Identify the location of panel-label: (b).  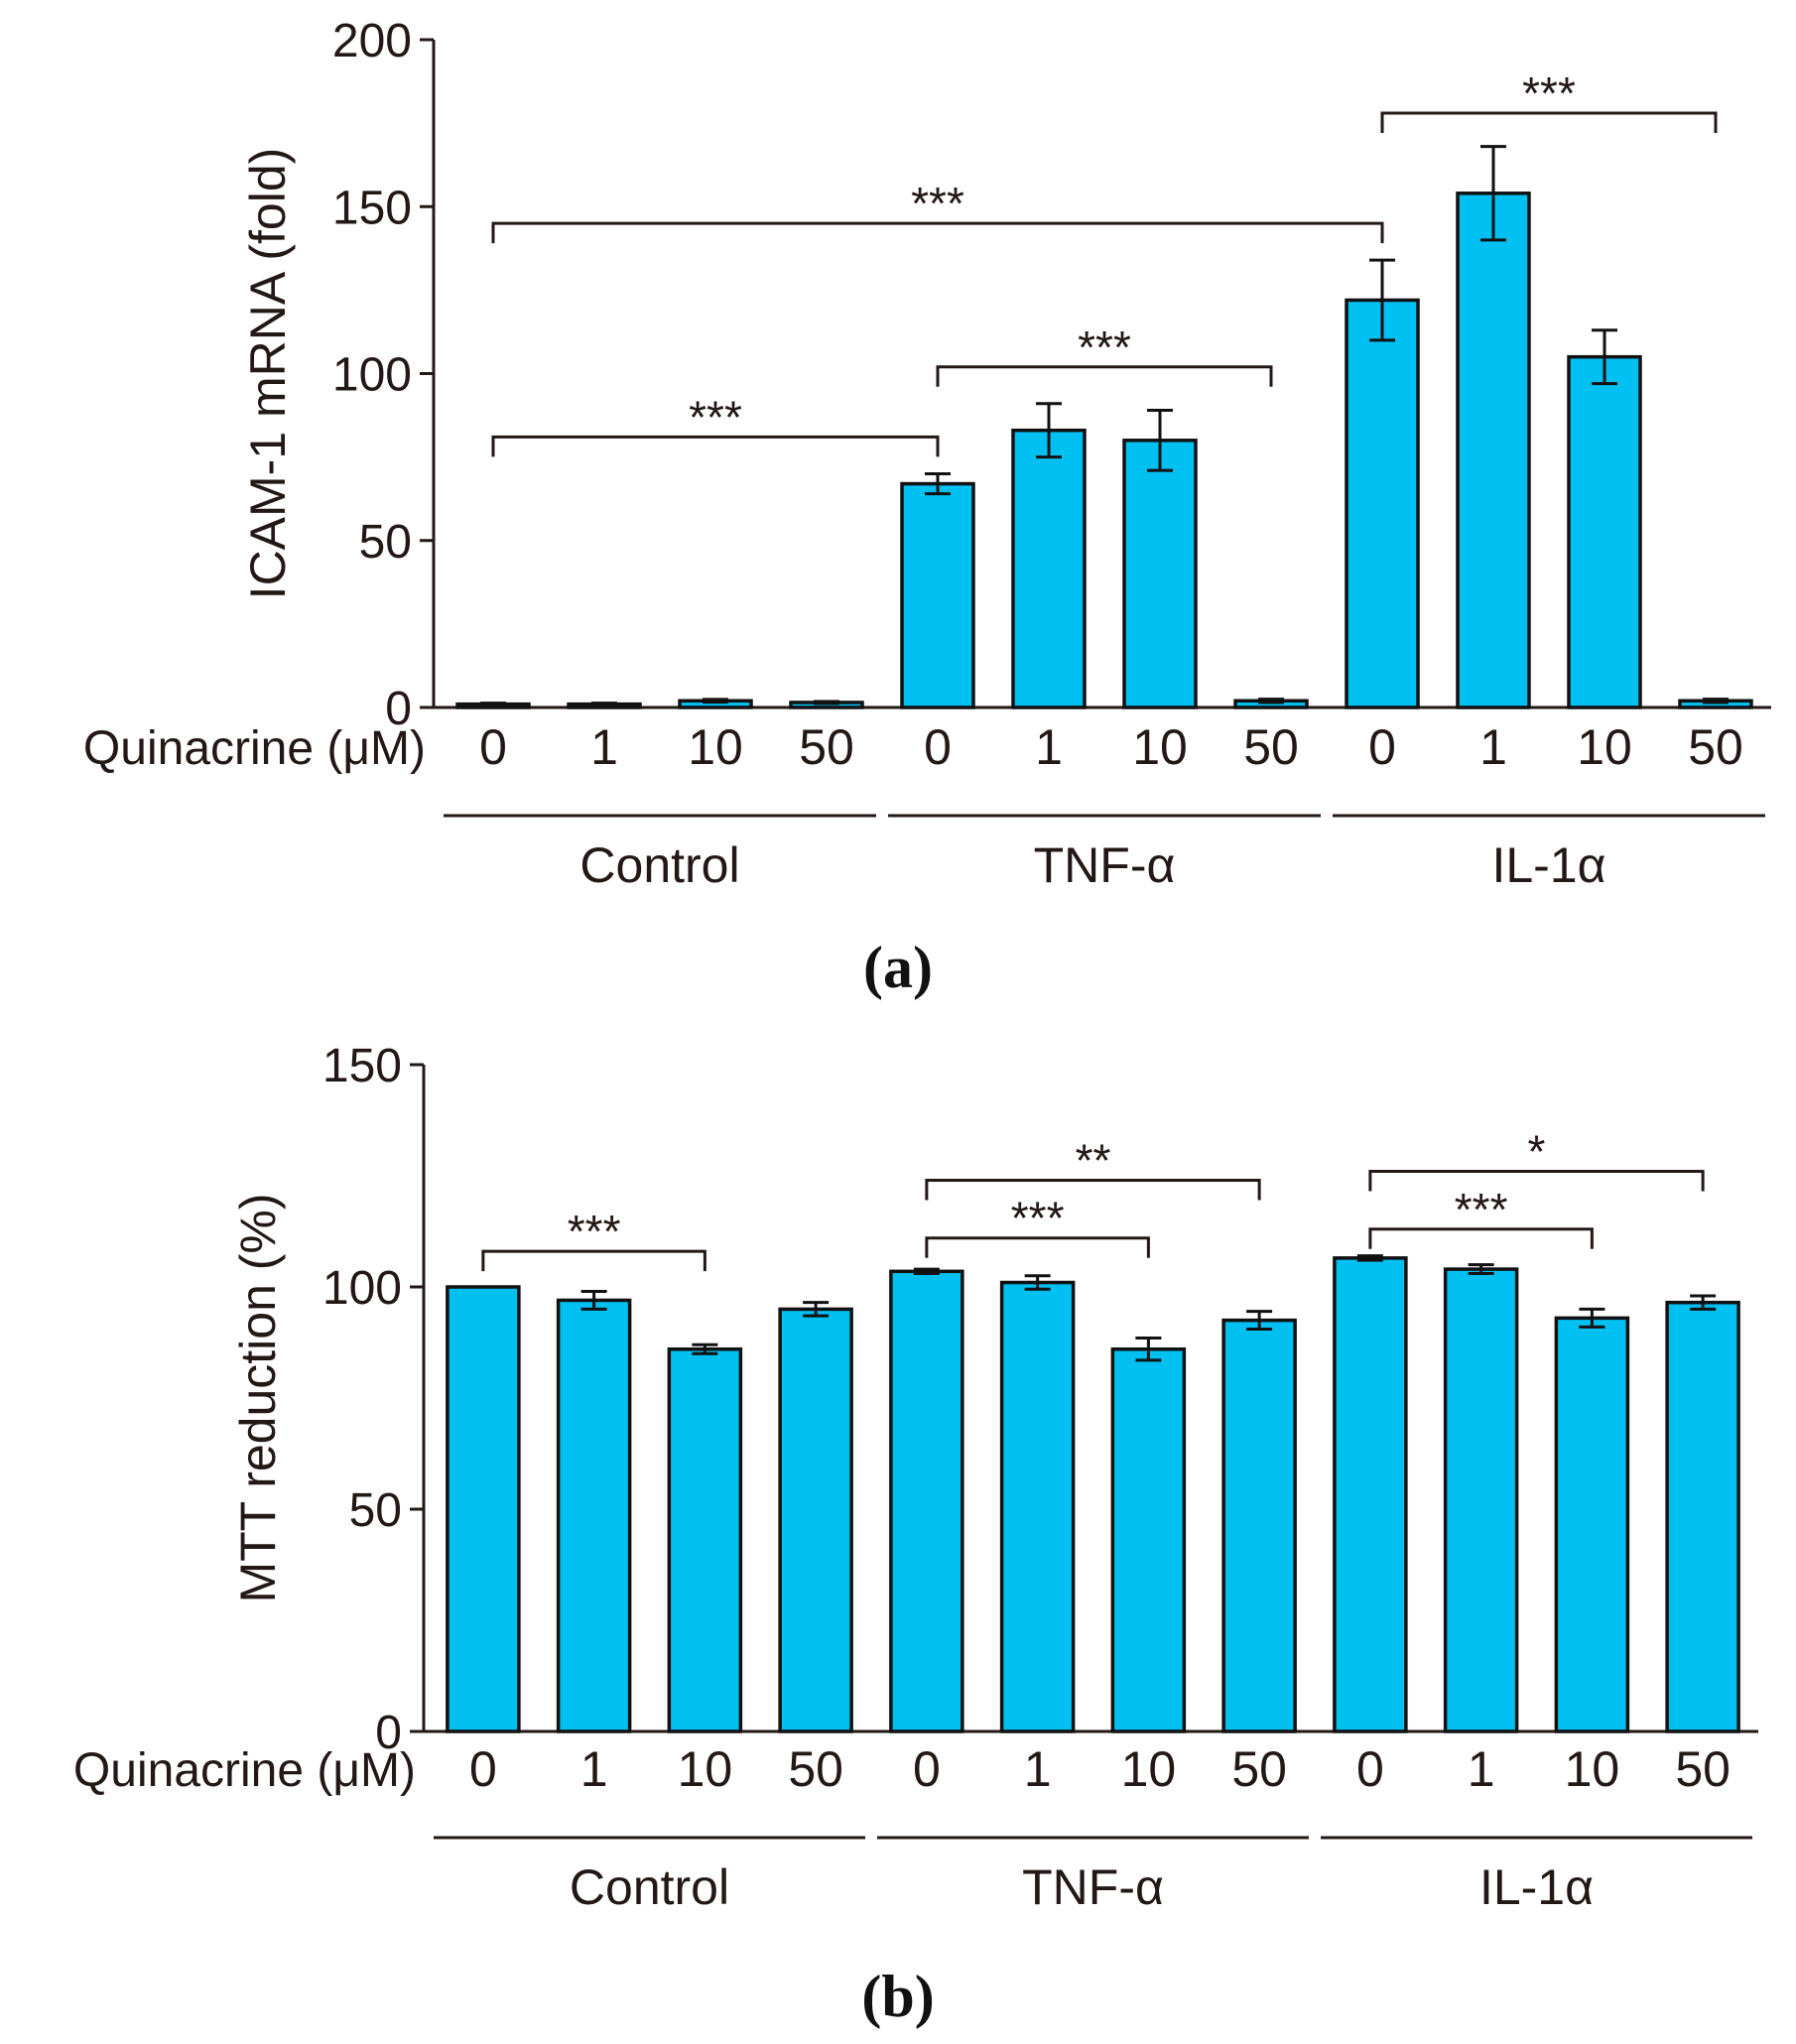
(897, 1996).